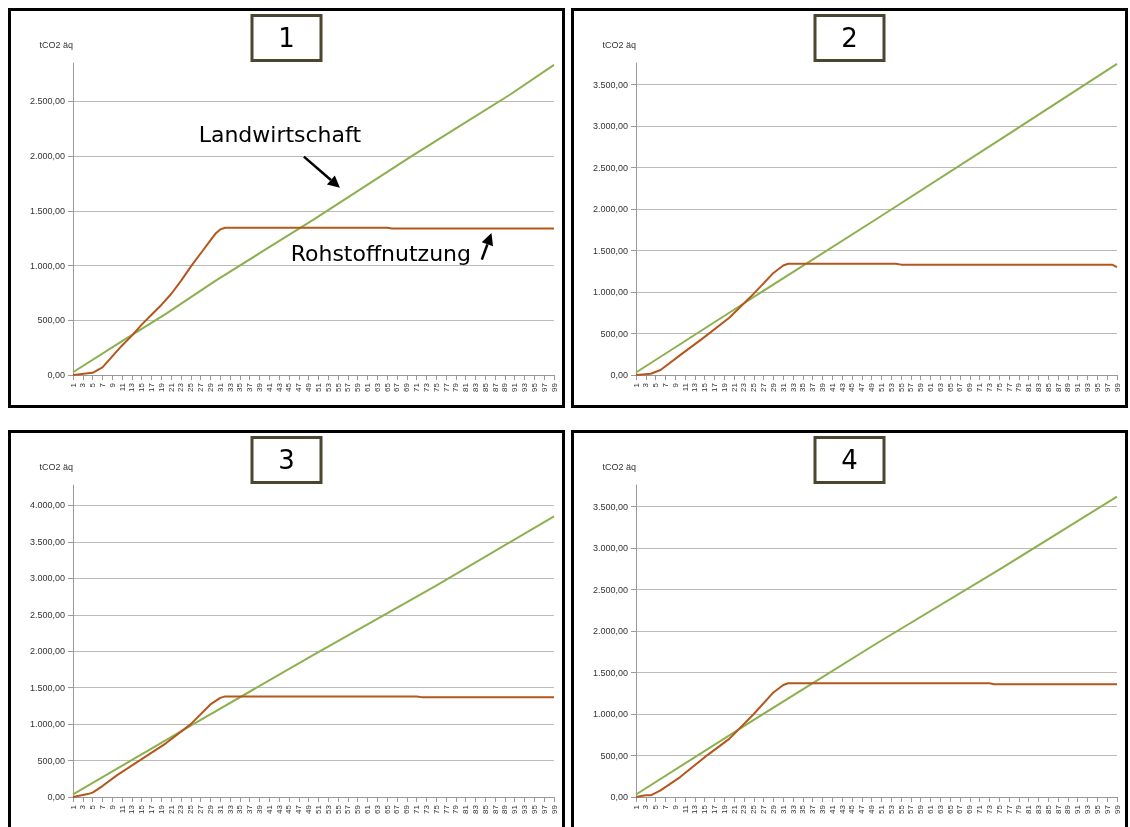 This screenshot has height=827, width=1130. Describe the element at coordinates (286, 38) in the screenshot. I see `chart-title: 1` at that location.